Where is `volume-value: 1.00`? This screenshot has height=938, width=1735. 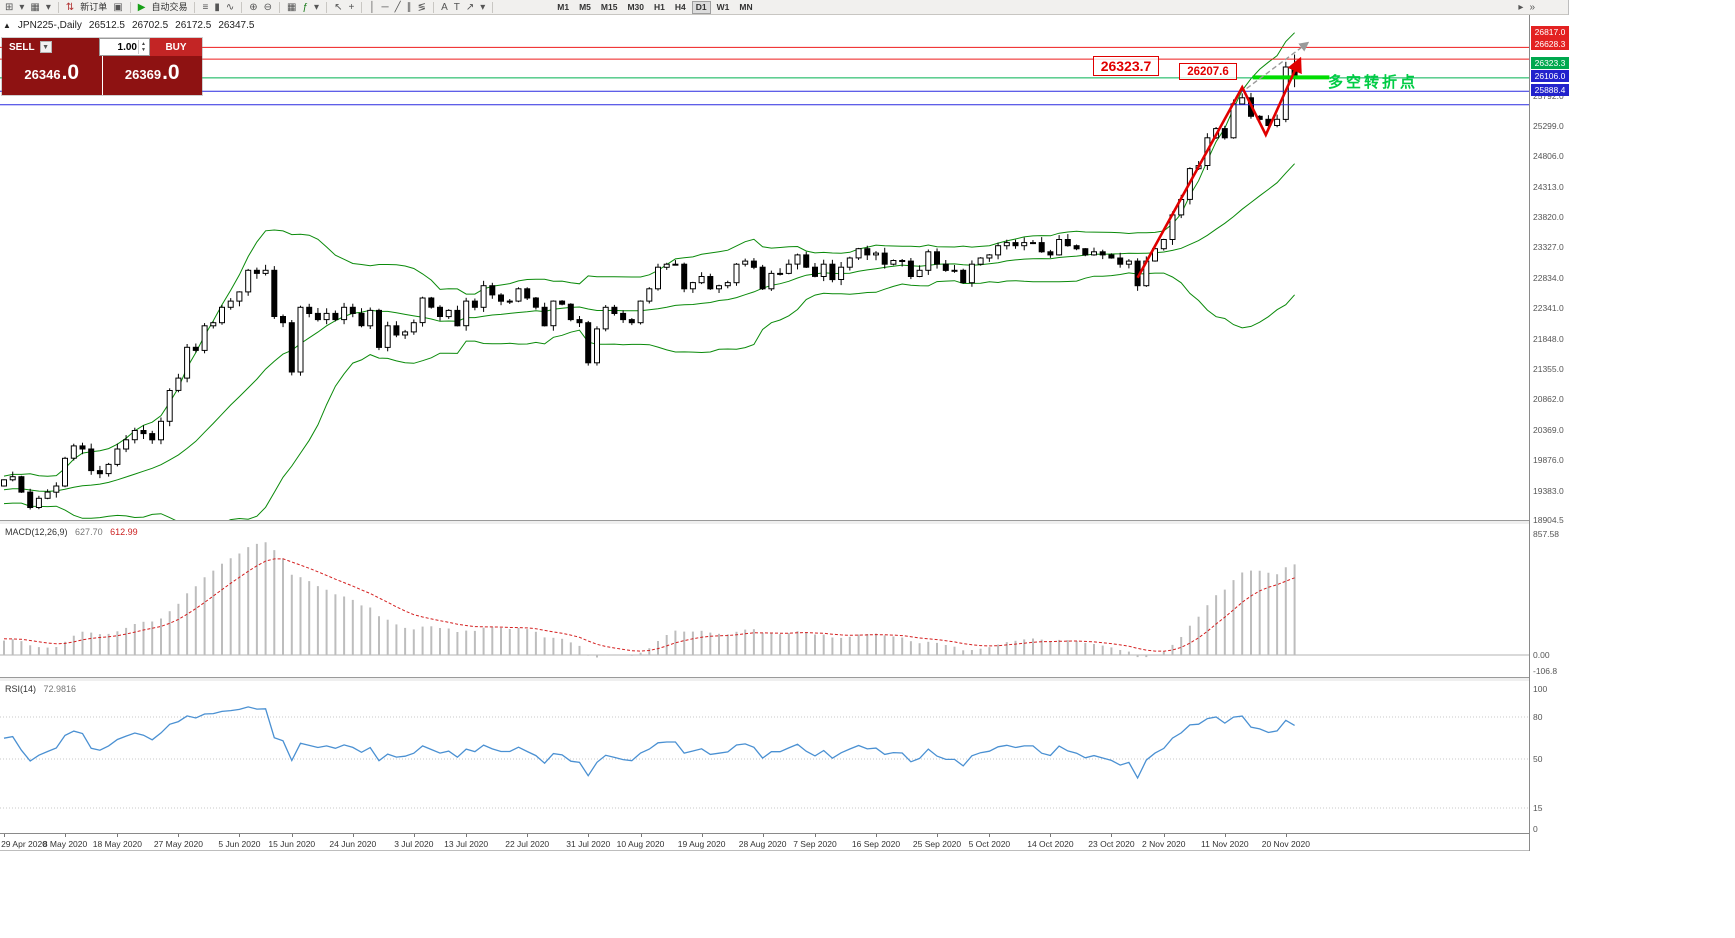 volume-value: 1.00 is located at coordinates (127, 47).